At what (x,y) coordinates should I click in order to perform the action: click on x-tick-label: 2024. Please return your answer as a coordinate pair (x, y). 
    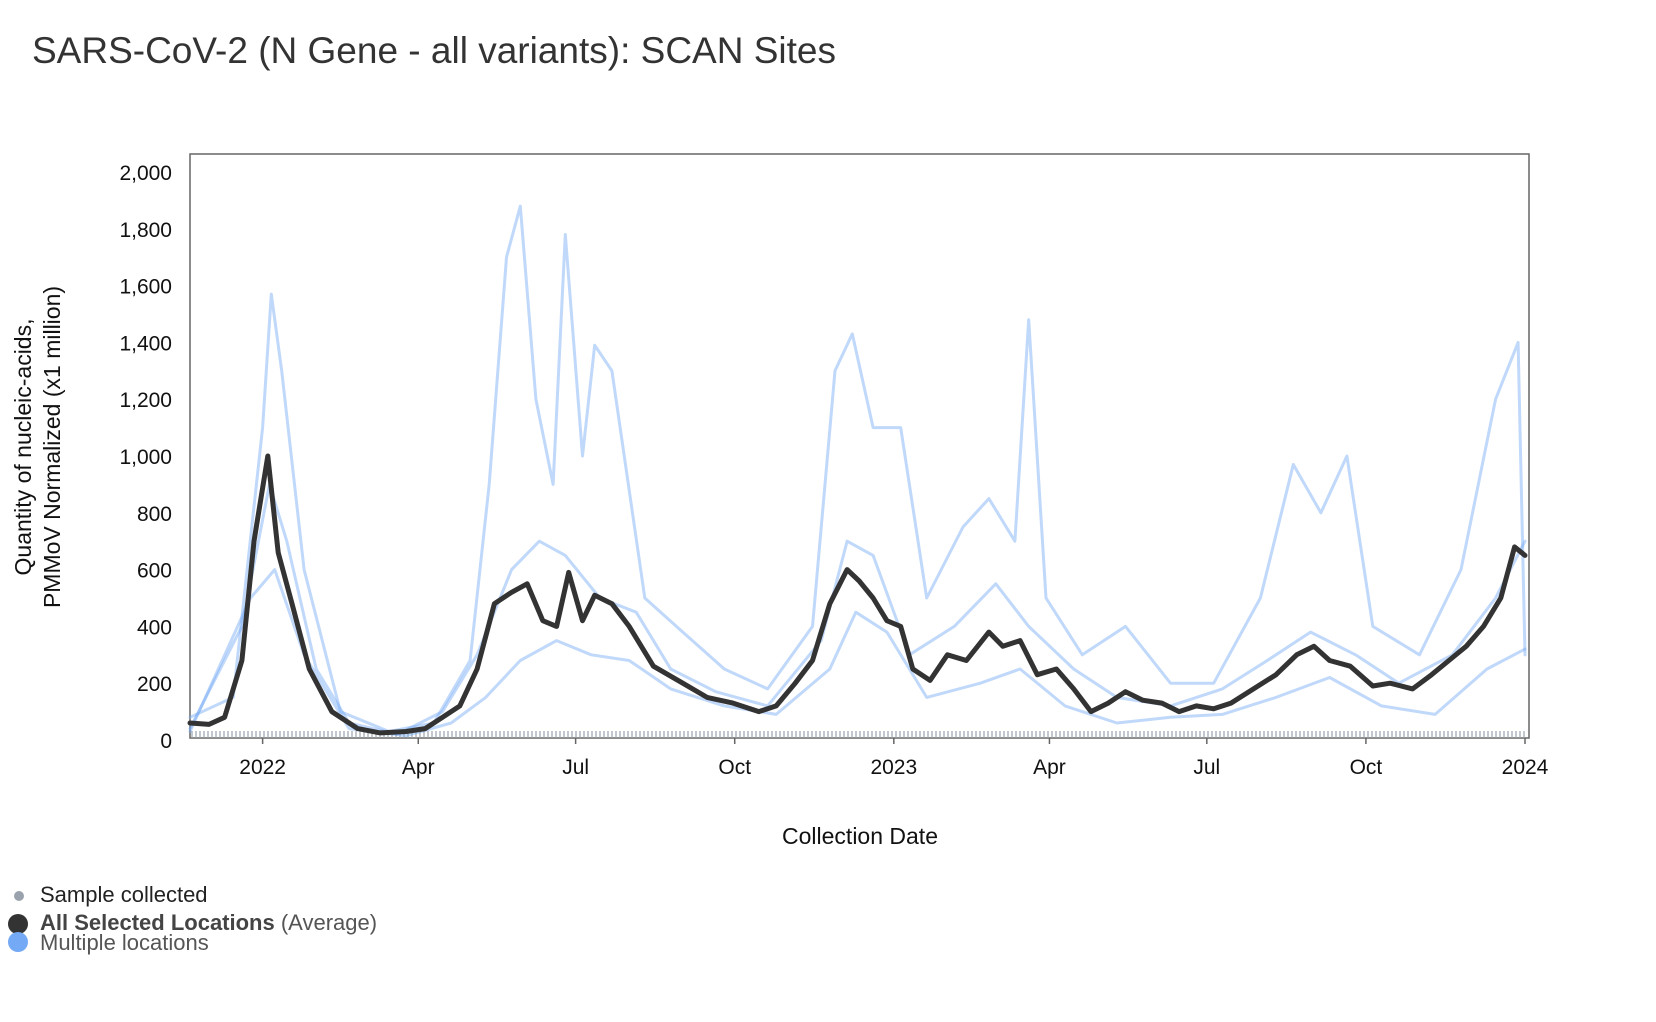
    Looking at the image, I should click on (1525, 767).